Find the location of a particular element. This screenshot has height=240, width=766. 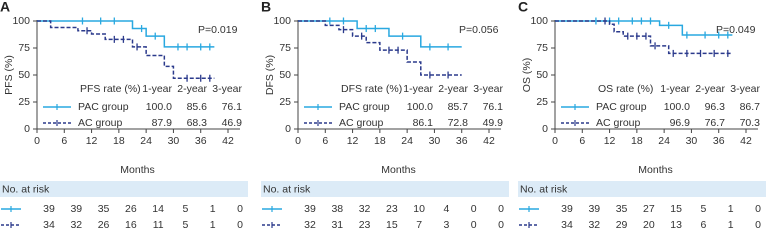

at-risk-count: 10 is located at coordinates (419, 209).